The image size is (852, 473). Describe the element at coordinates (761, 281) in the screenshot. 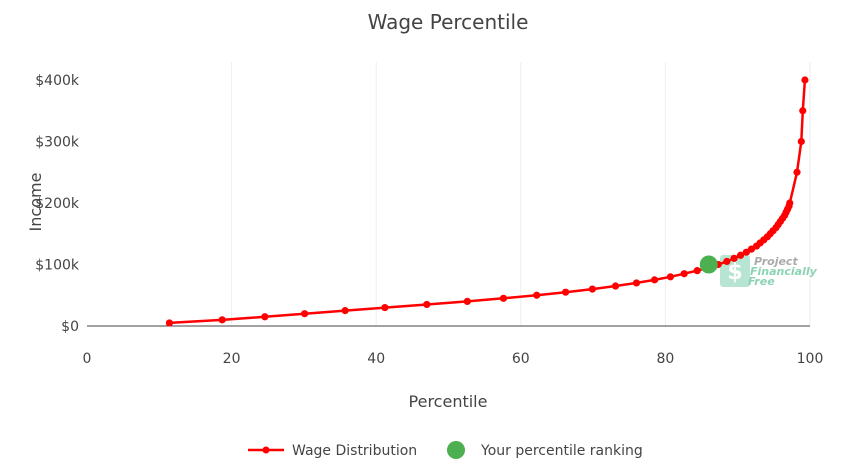

I see `watermark-line-3: Free` at that location.